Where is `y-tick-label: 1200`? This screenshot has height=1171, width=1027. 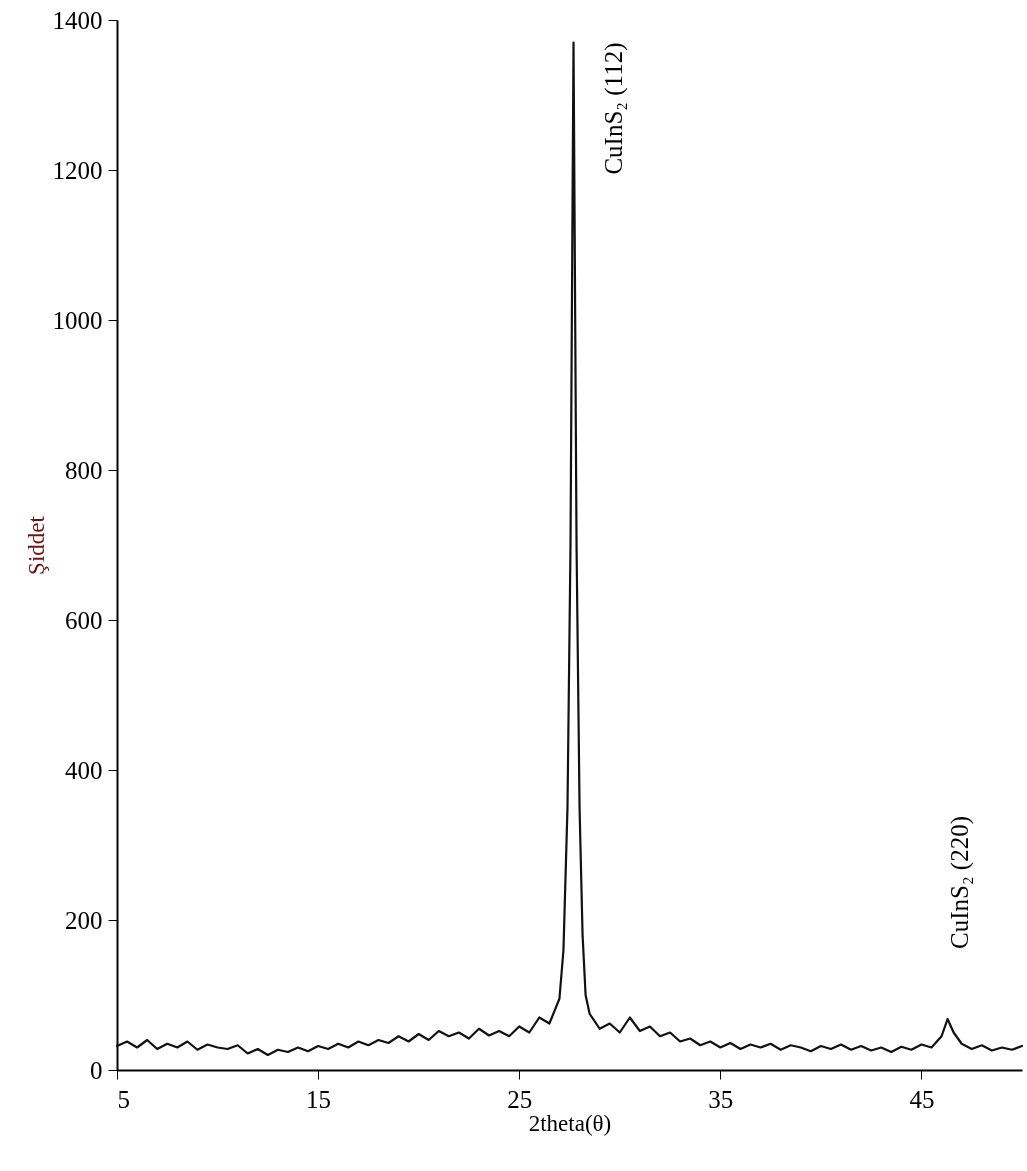
y-tick-label: 1200 is located at coordinates (77, 170).